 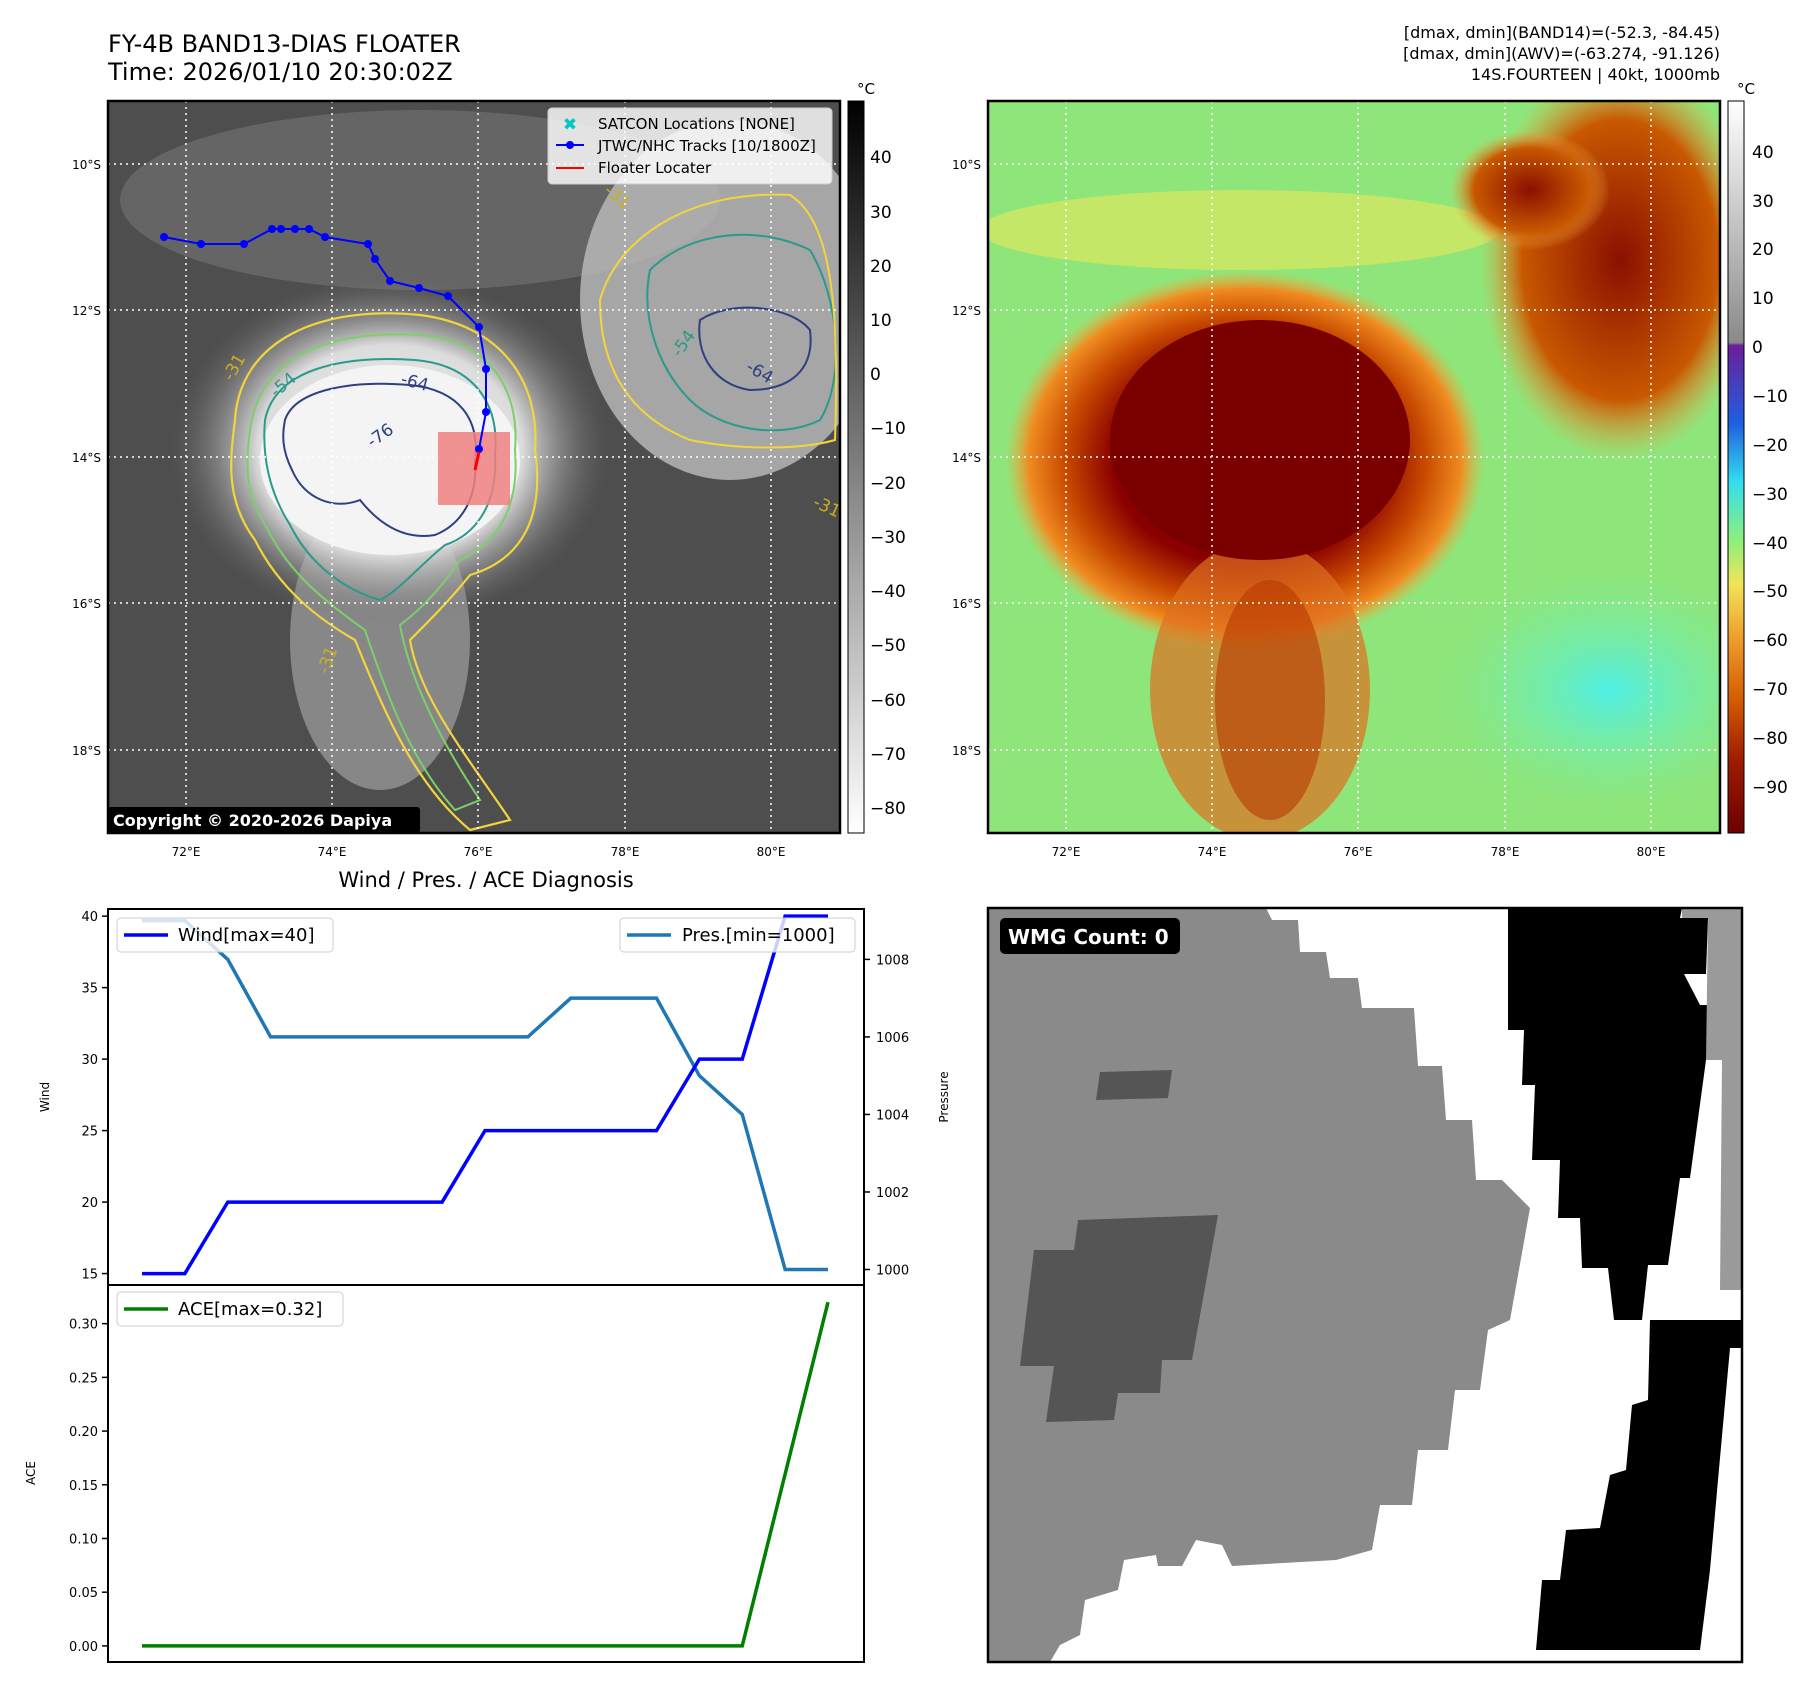 I want to click on ace-ticks: 0.00 0.05 0.10 0.15 0.20 0.25 0.30, so click(x=88, y=1486).